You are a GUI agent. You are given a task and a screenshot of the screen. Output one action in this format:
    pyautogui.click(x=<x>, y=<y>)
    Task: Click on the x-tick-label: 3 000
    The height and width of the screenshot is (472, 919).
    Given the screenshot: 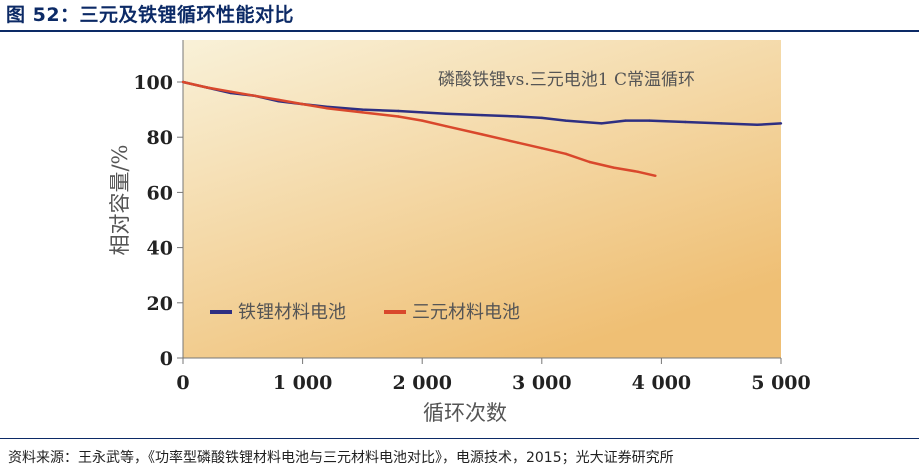 What is the action you would take?
    pyautogui.click(x=542, y=383)
    